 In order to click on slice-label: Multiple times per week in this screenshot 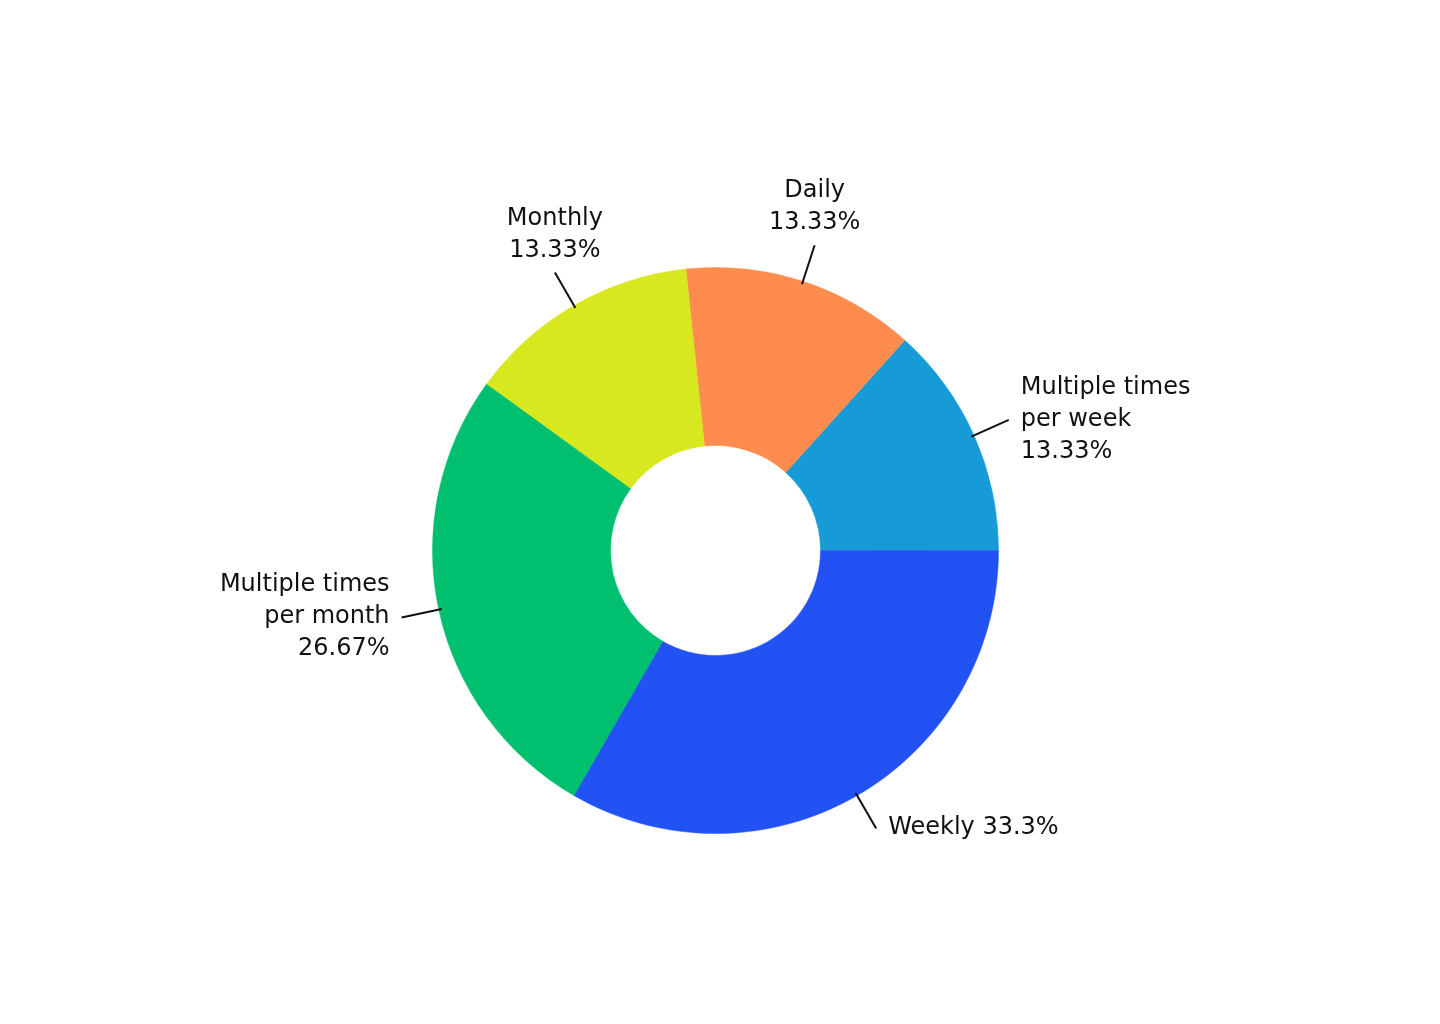, I will do `click(1105, 401)`.